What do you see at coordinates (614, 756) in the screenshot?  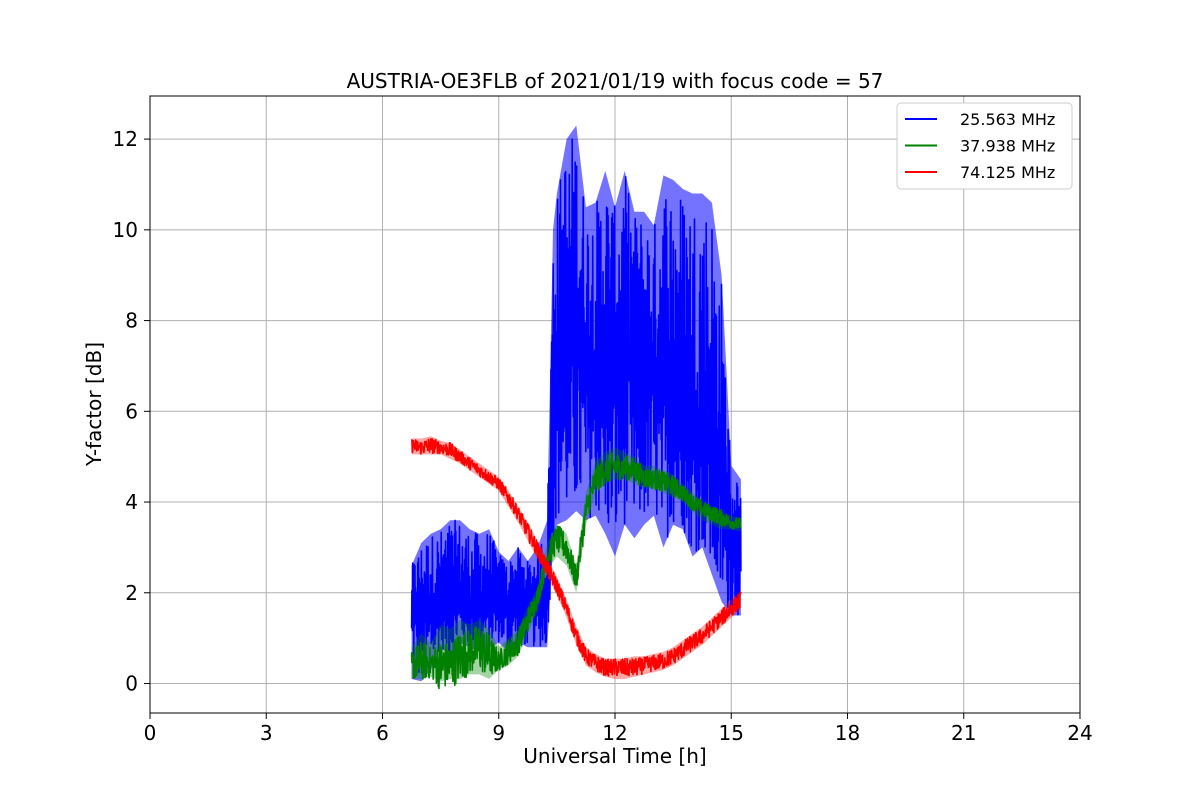 I see `x-axis-label: Universal Time [h]` at bounding box center [614, 756].